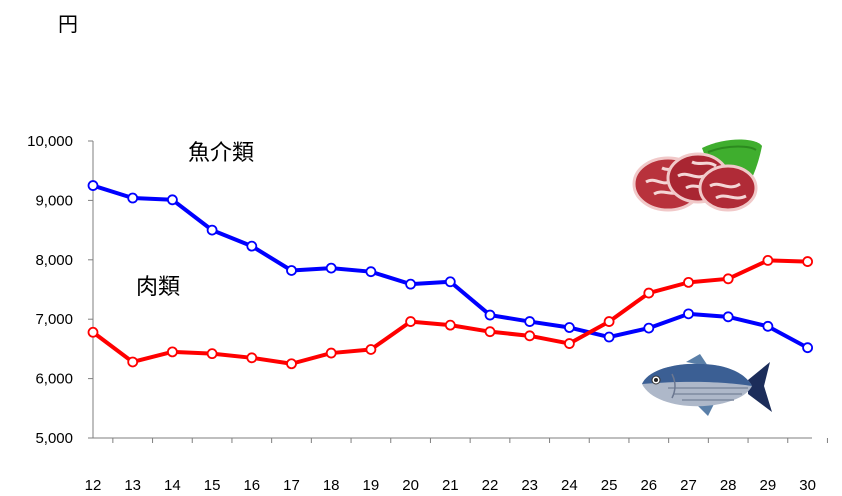 This screenshot has height=496, width=842. I want to click on y-tick-label: 5,000, so click(54, 438).